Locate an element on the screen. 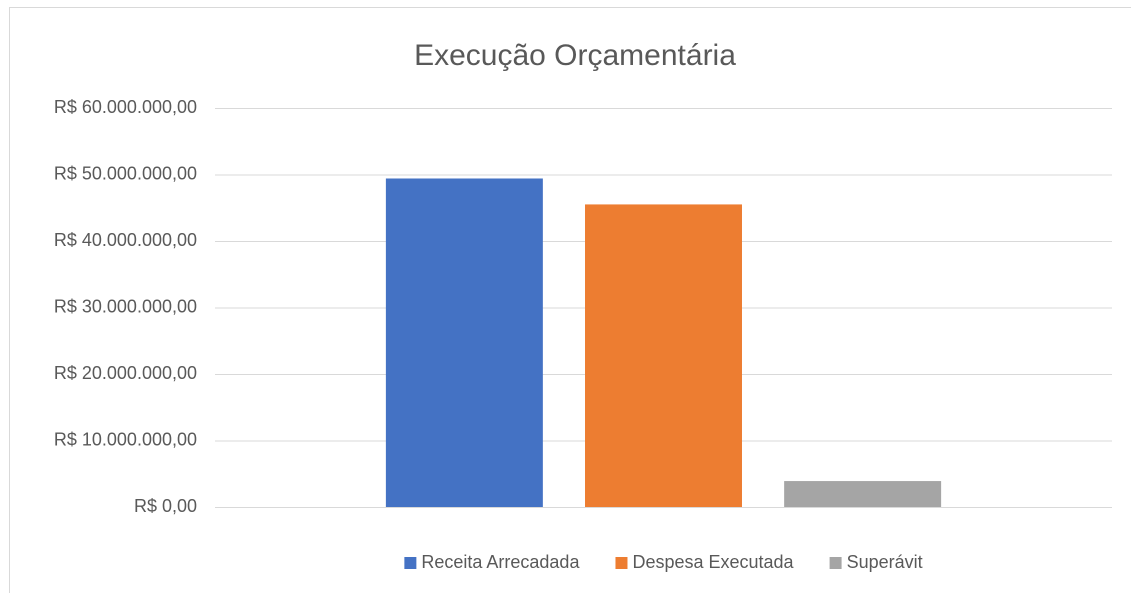 The image size is (1131, 593). y-tick-label: R$ 30.000.000,00 is located at coordinates (125, 306).